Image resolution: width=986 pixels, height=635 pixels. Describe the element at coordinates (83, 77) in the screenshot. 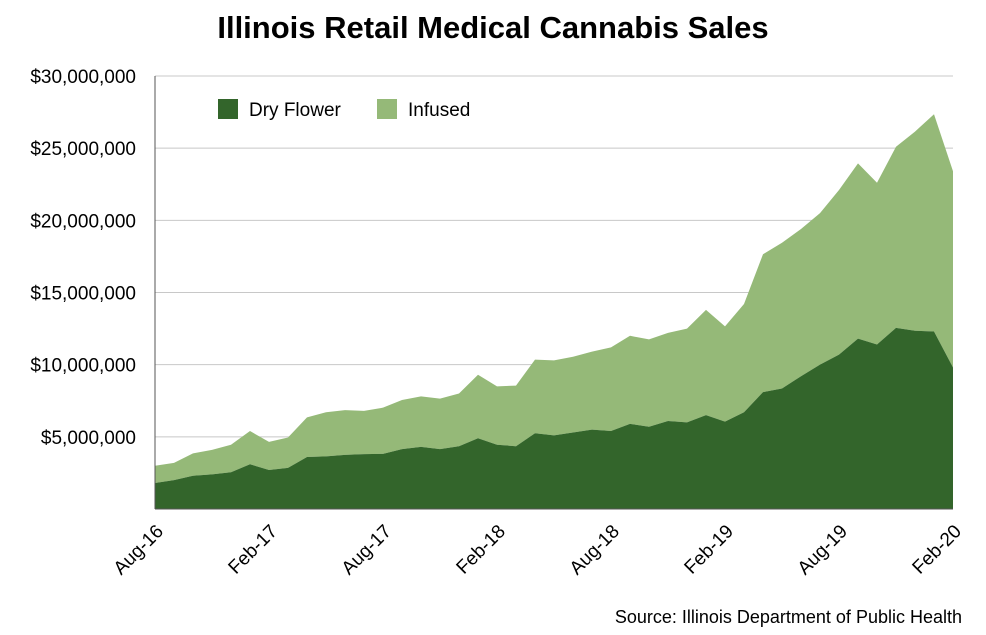

I see `y-tick-label: $30,000,000` at that location.